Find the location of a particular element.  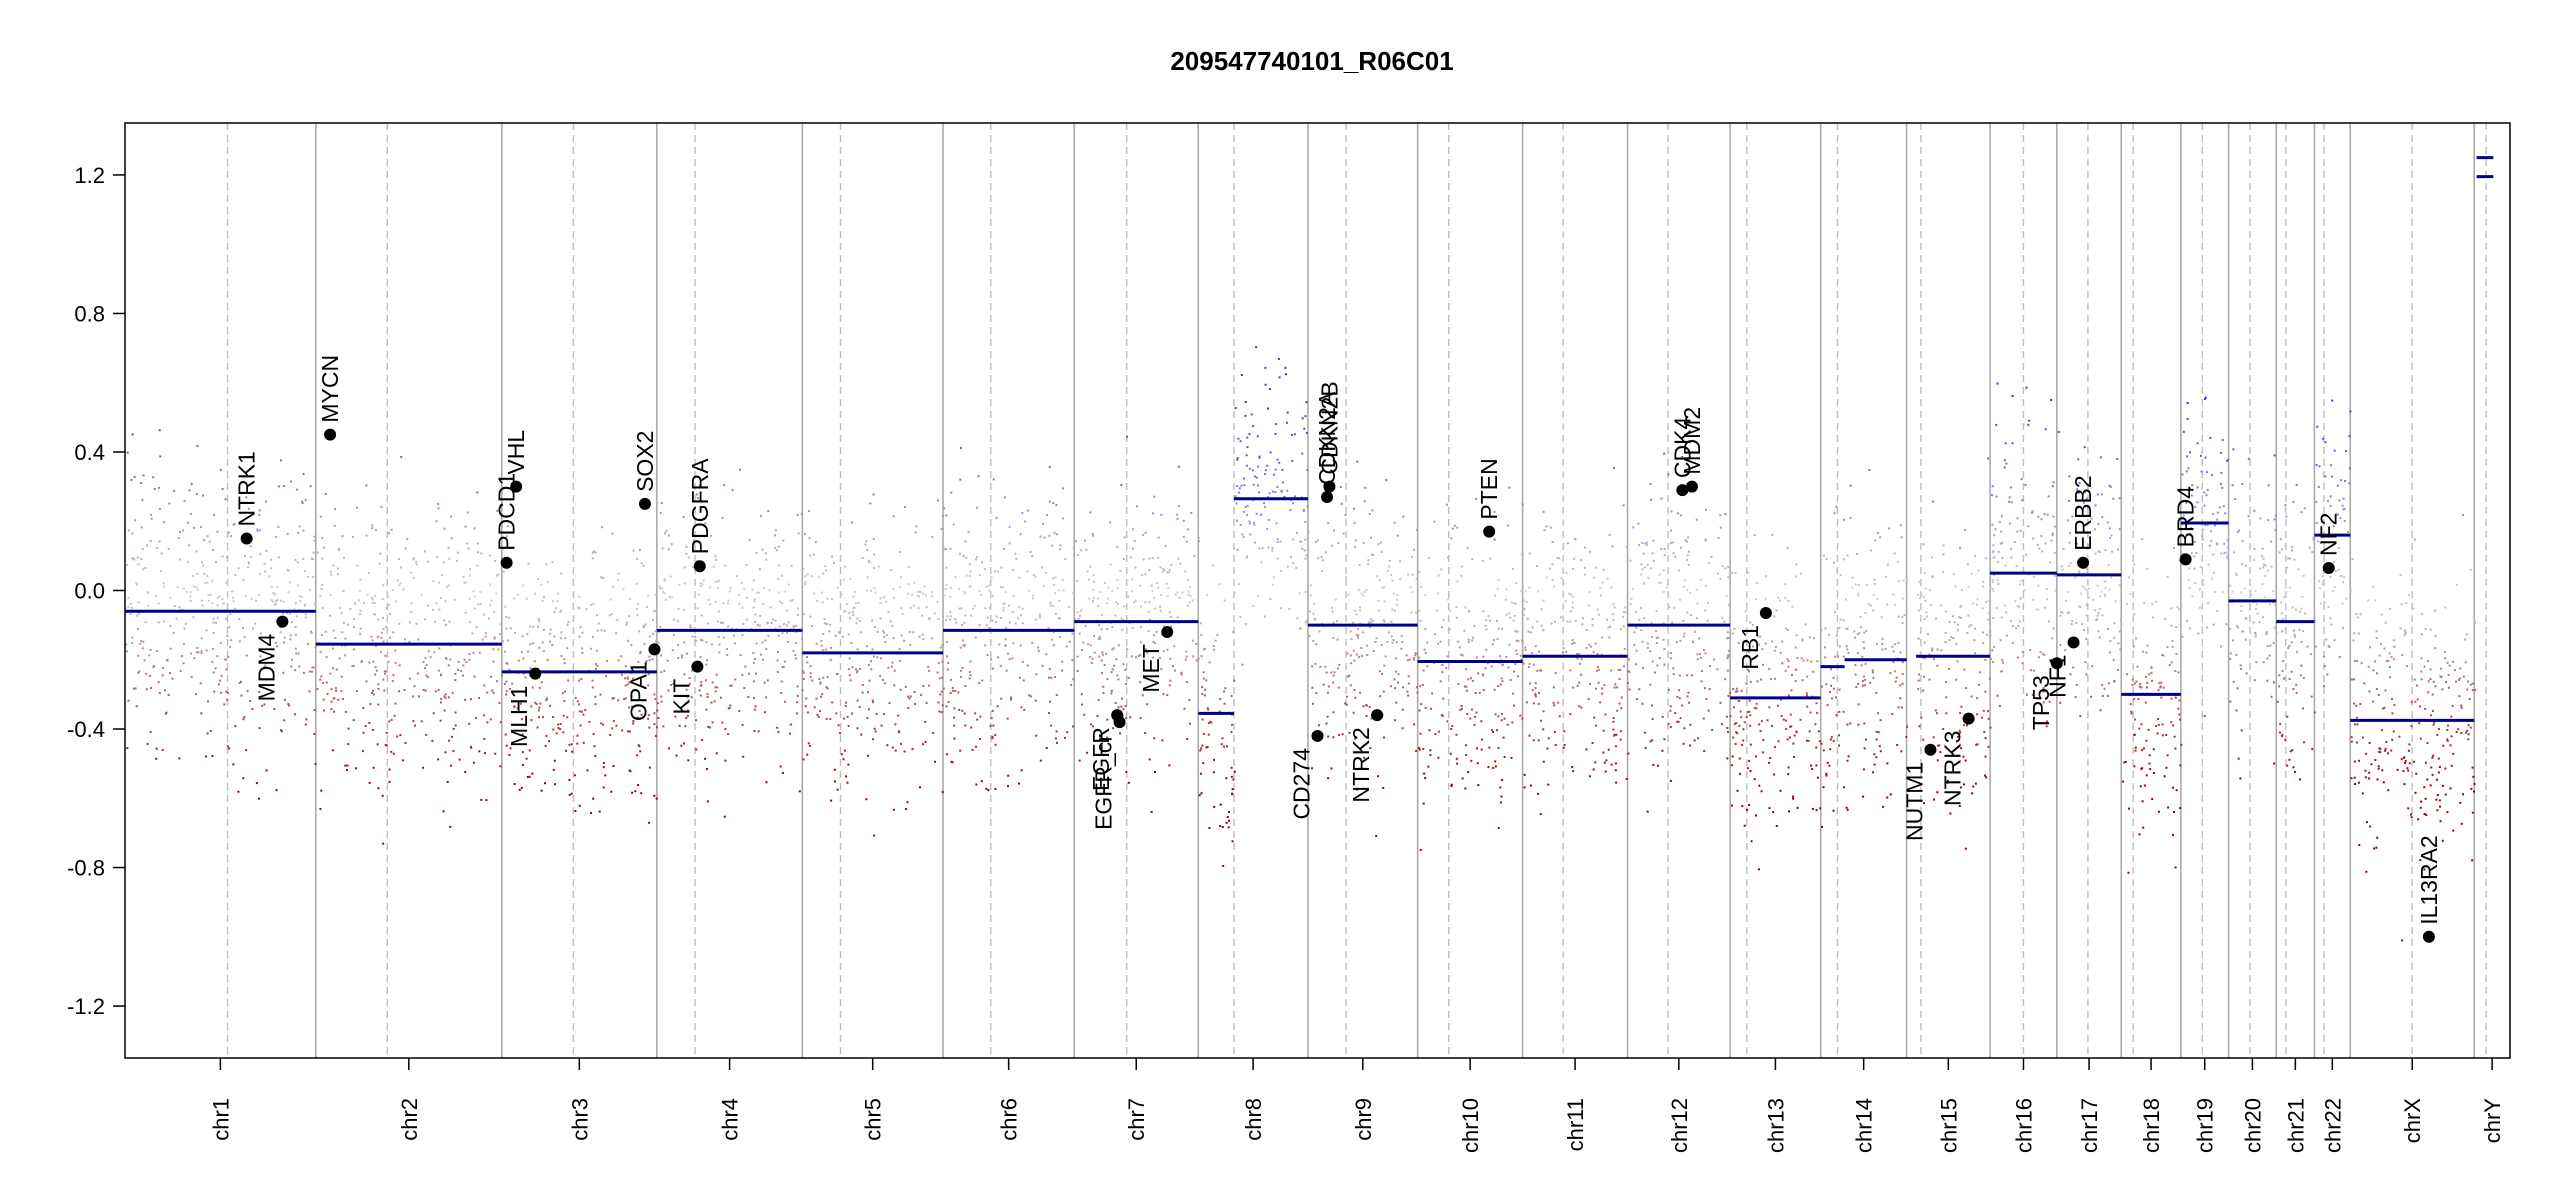

x-tick-label-chrY: chrY is located at coordinates (2492, 1121).